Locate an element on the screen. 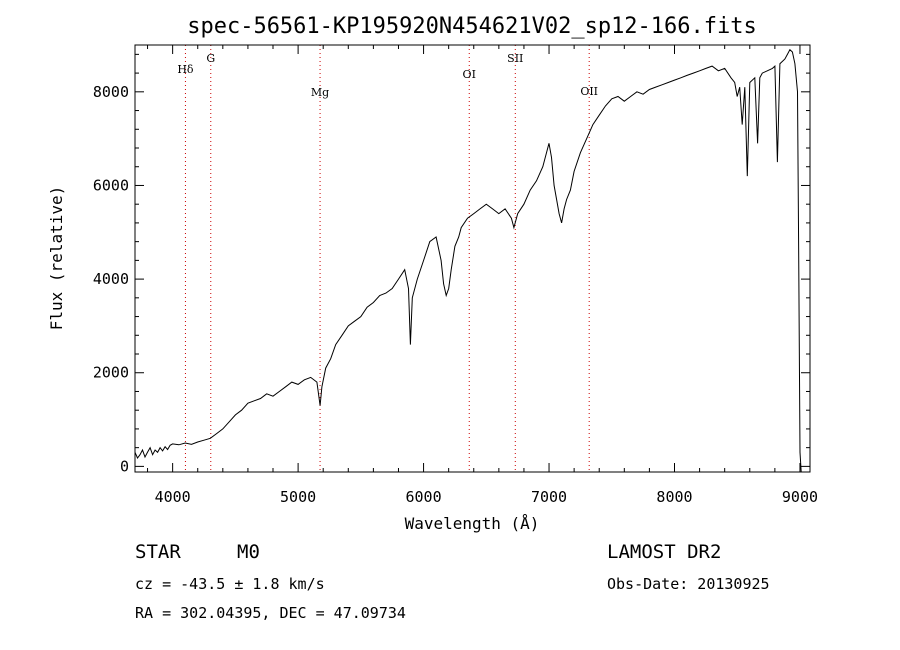  coordinates-text: RA = 302.04395, DEC = 47.09734 is located at coordinates (270, 613).